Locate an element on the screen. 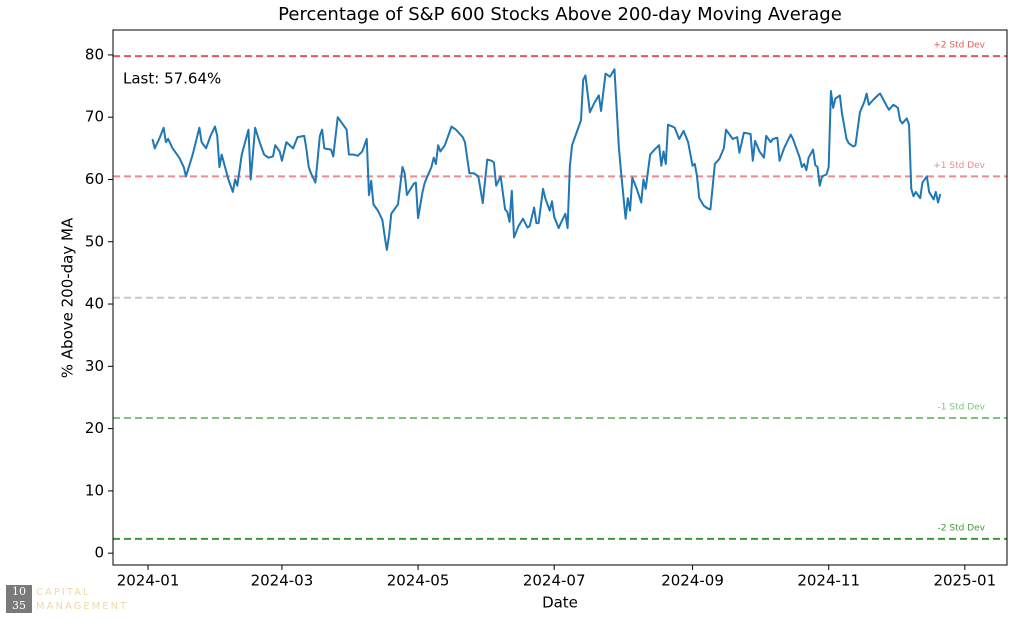 This screenshot has width=1024, height=620. y-tick-label: 50 is located at coordinates (94, 241).